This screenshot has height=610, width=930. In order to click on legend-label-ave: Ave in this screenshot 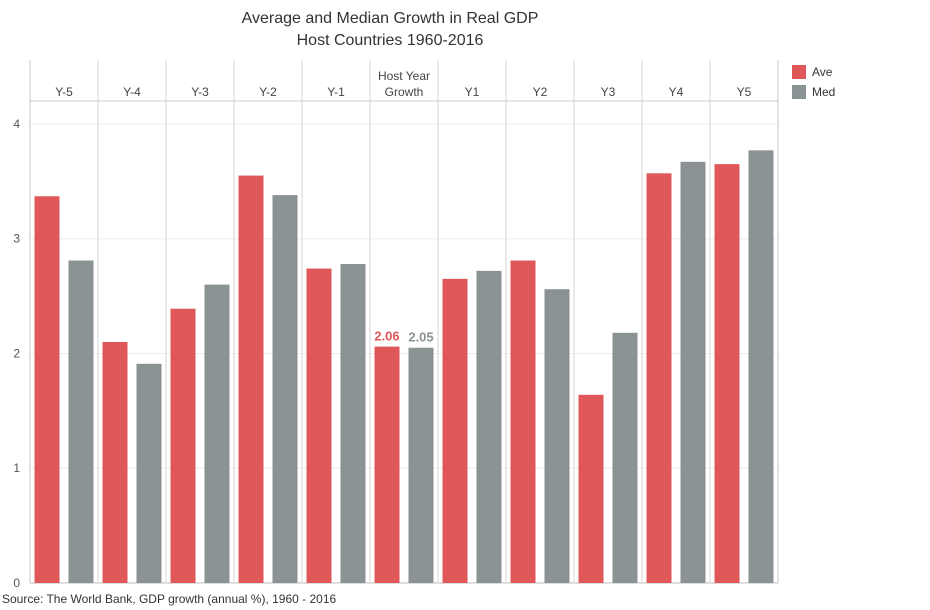, I will do `click(822, 72)`.